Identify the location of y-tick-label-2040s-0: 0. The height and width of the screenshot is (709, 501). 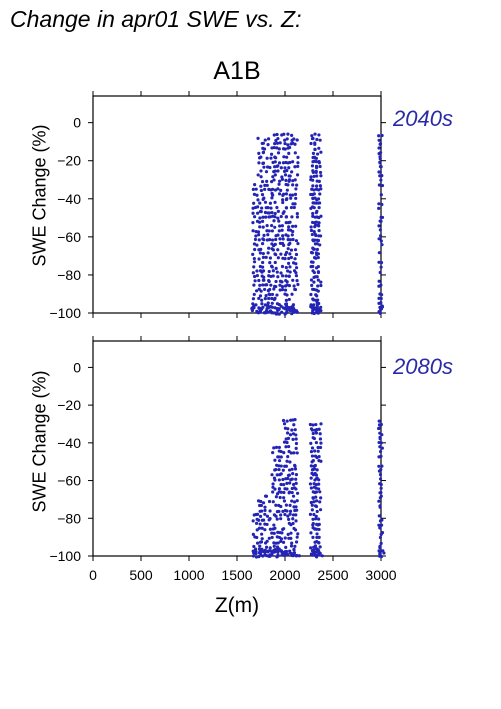
(77, 123).